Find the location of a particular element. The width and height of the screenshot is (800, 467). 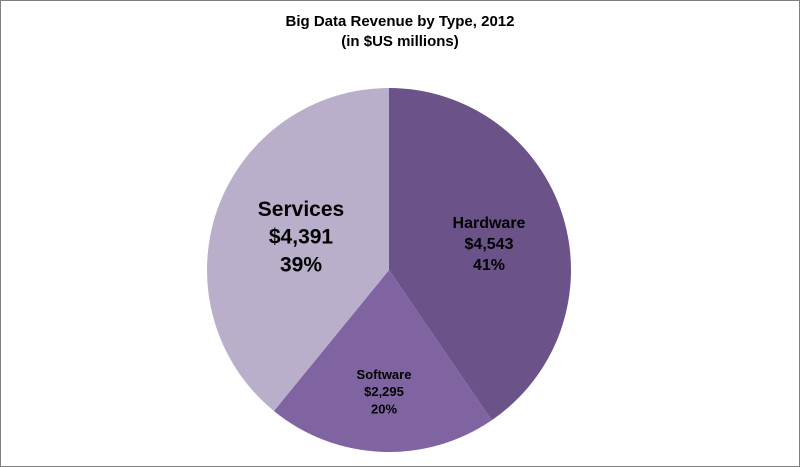

slice-label-services-value: $4,391 is located at coordinates (301, 237).